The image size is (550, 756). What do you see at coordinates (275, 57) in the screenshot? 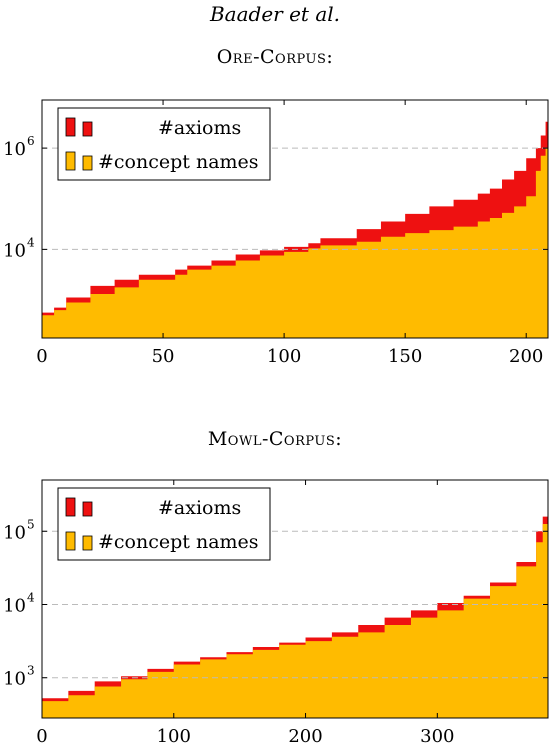
I see `ore-corpus-title: Ore-Corpus:` at bounding box center [275, 57].